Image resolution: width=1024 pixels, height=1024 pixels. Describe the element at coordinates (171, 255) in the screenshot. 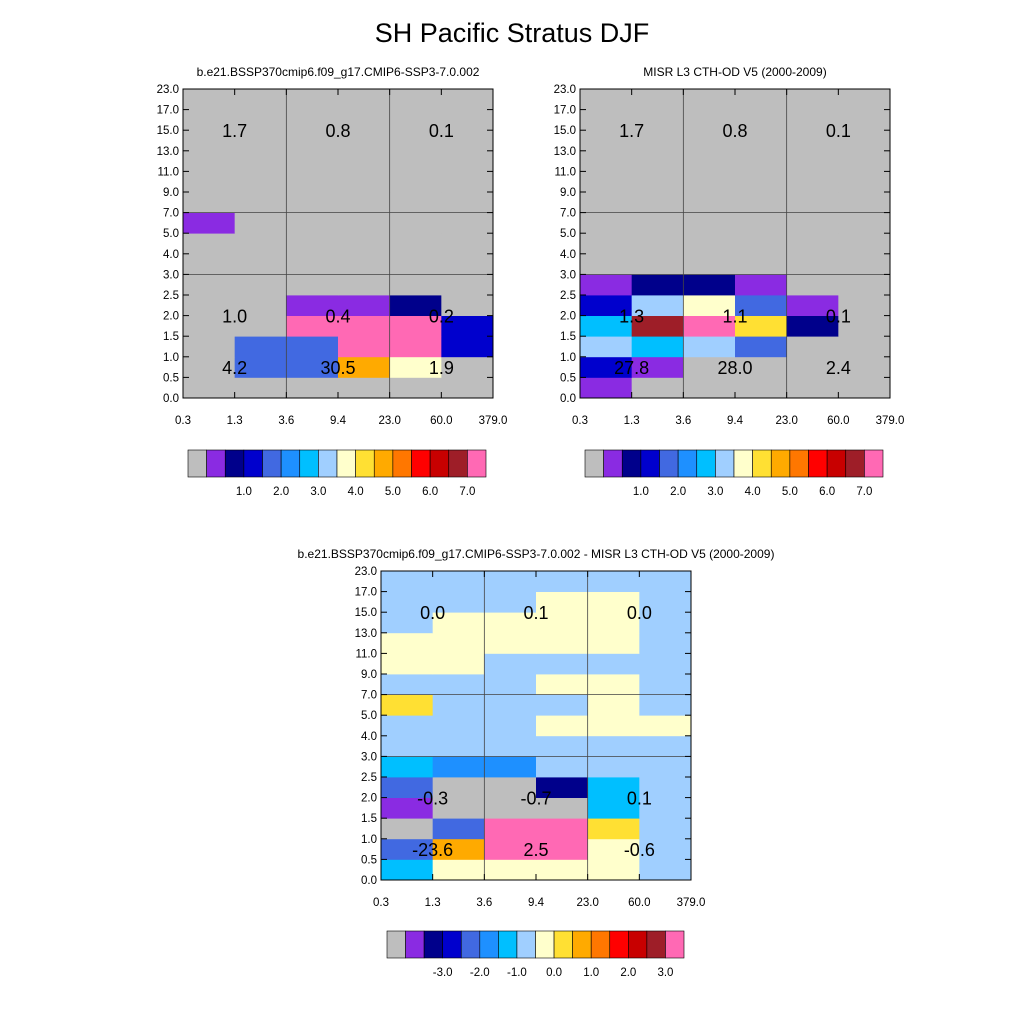

I see `y-tick-label: 4.0` at that location.